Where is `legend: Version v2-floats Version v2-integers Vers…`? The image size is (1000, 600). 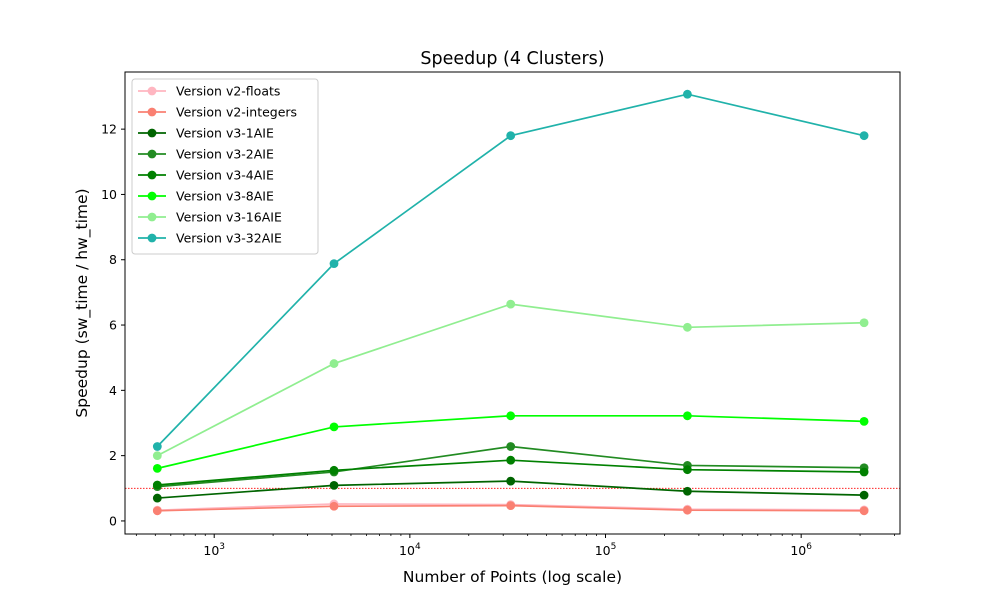
legend: Version v2-floats Version v2-integers Vers… is located at coordinates (225, 166).